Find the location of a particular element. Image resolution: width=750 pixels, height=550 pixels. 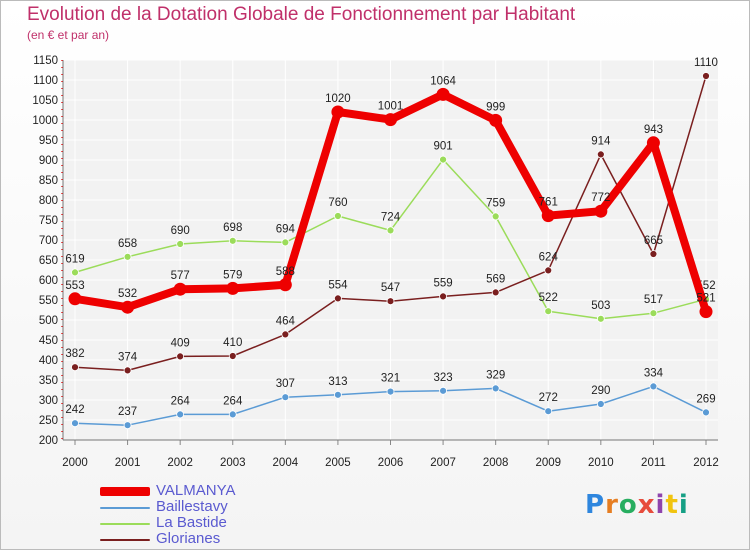

point-baillestavy-2011 is located at coordinates (653, 386).